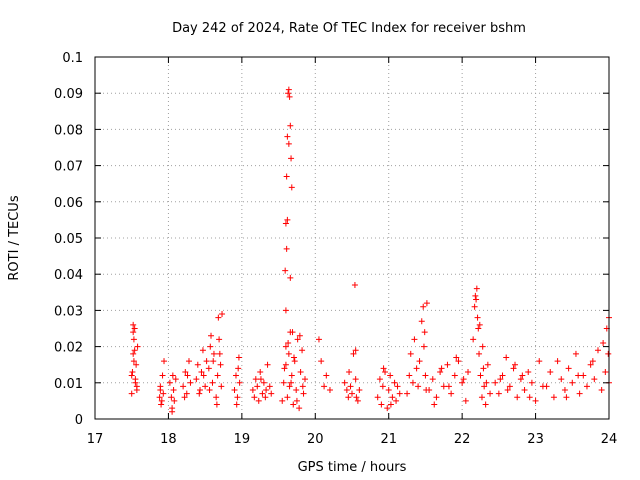  I want to click on y-tick-label: 0.03, so click(68, 311).